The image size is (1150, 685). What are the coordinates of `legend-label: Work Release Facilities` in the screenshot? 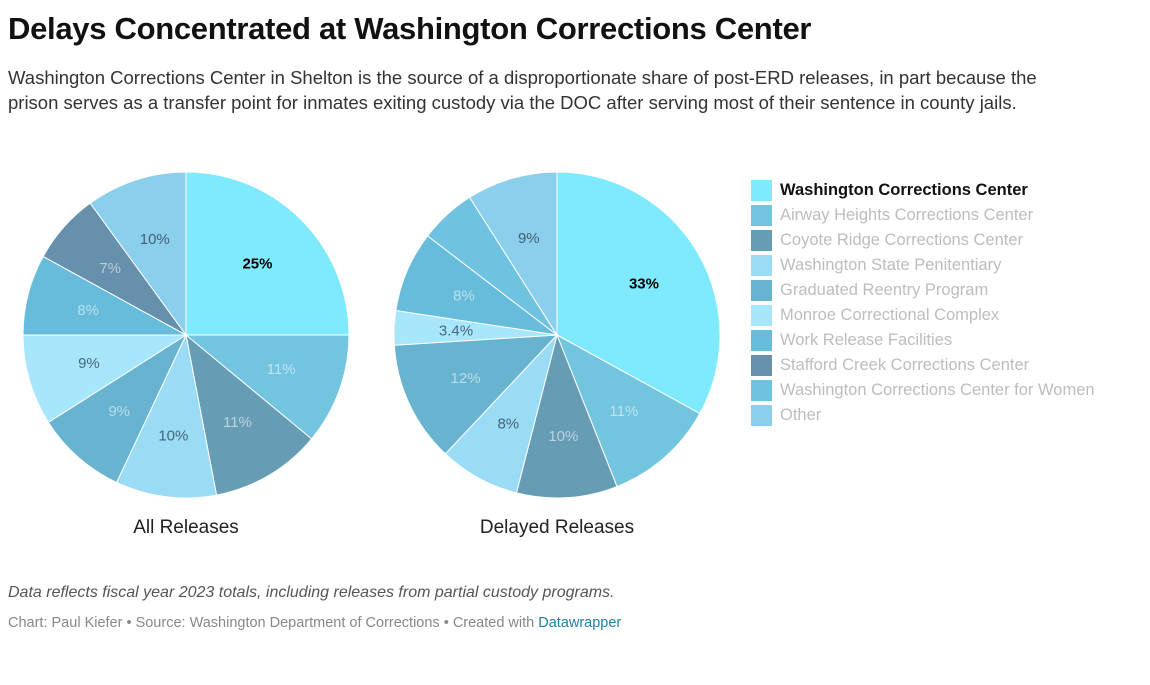 It's located at (866, 340).